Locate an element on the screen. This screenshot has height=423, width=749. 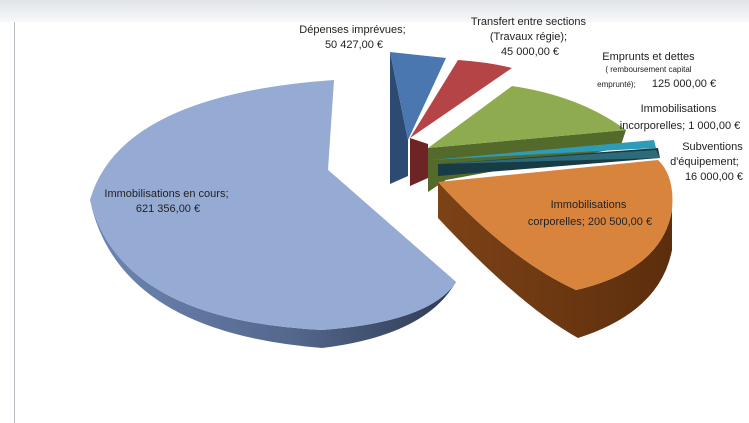
slice-incorporelles-top is located at coordinates (543, 150).